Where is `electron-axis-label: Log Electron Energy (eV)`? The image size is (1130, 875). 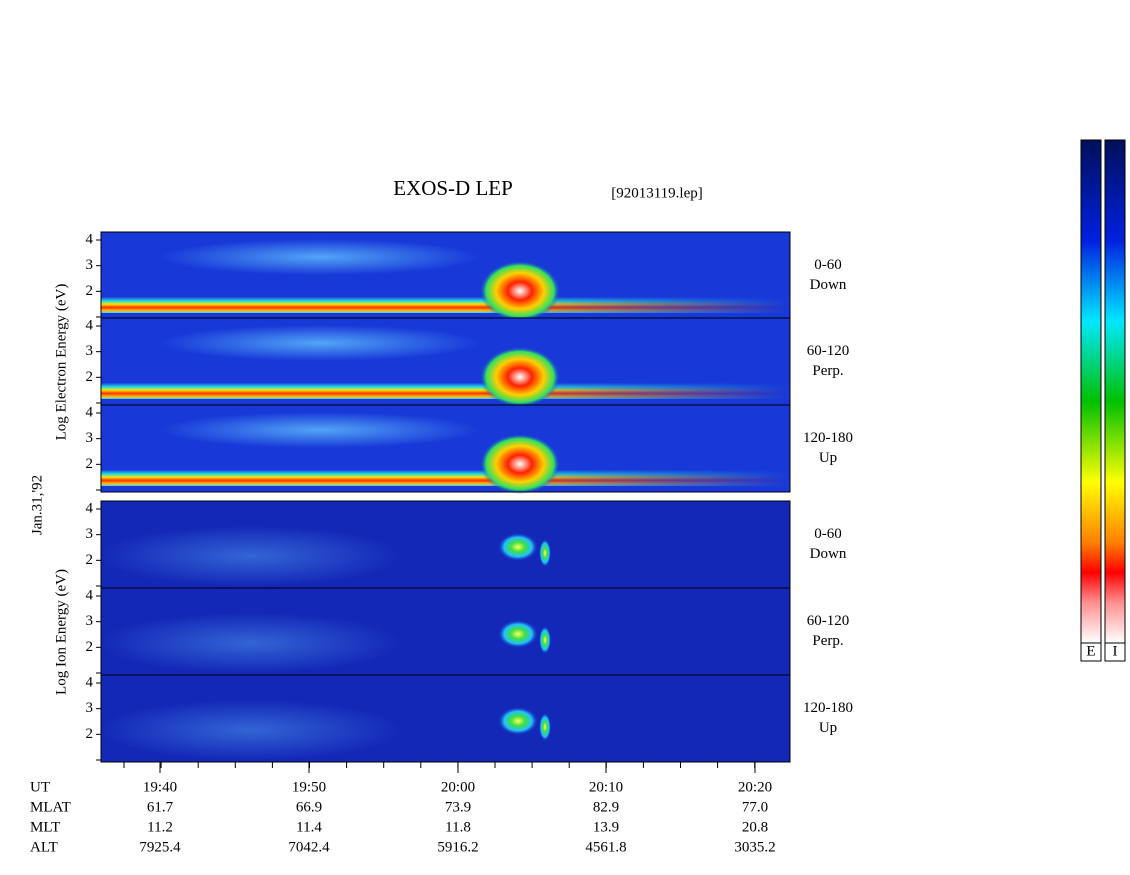
electron-axis-label: Log Electron Energy (eV) is located at coordinates (61, 362).